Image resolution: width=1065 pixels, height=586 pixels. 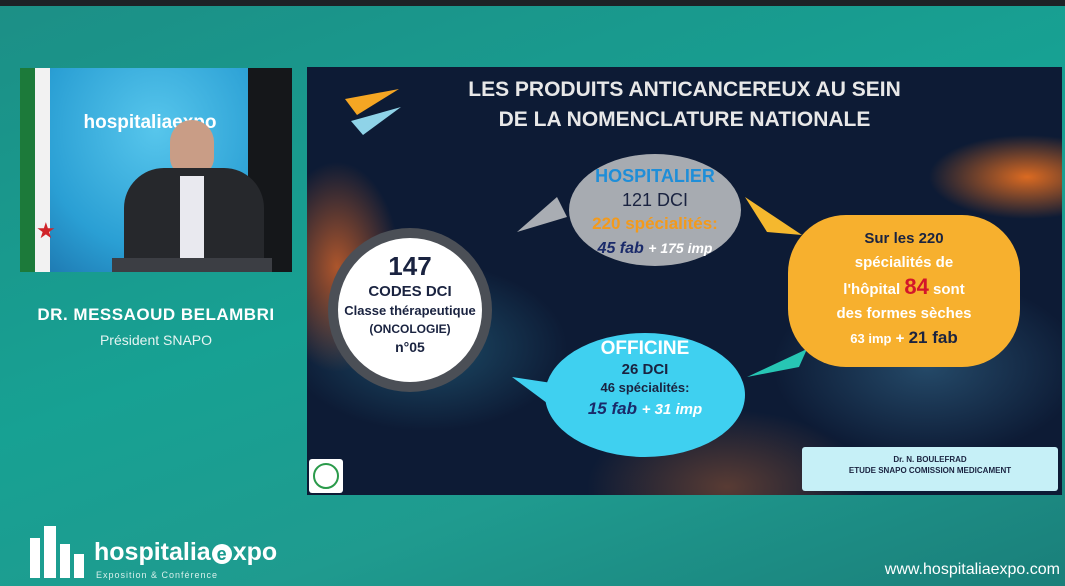 I want to click on text: 63 imp, so click(x=871, y=338).